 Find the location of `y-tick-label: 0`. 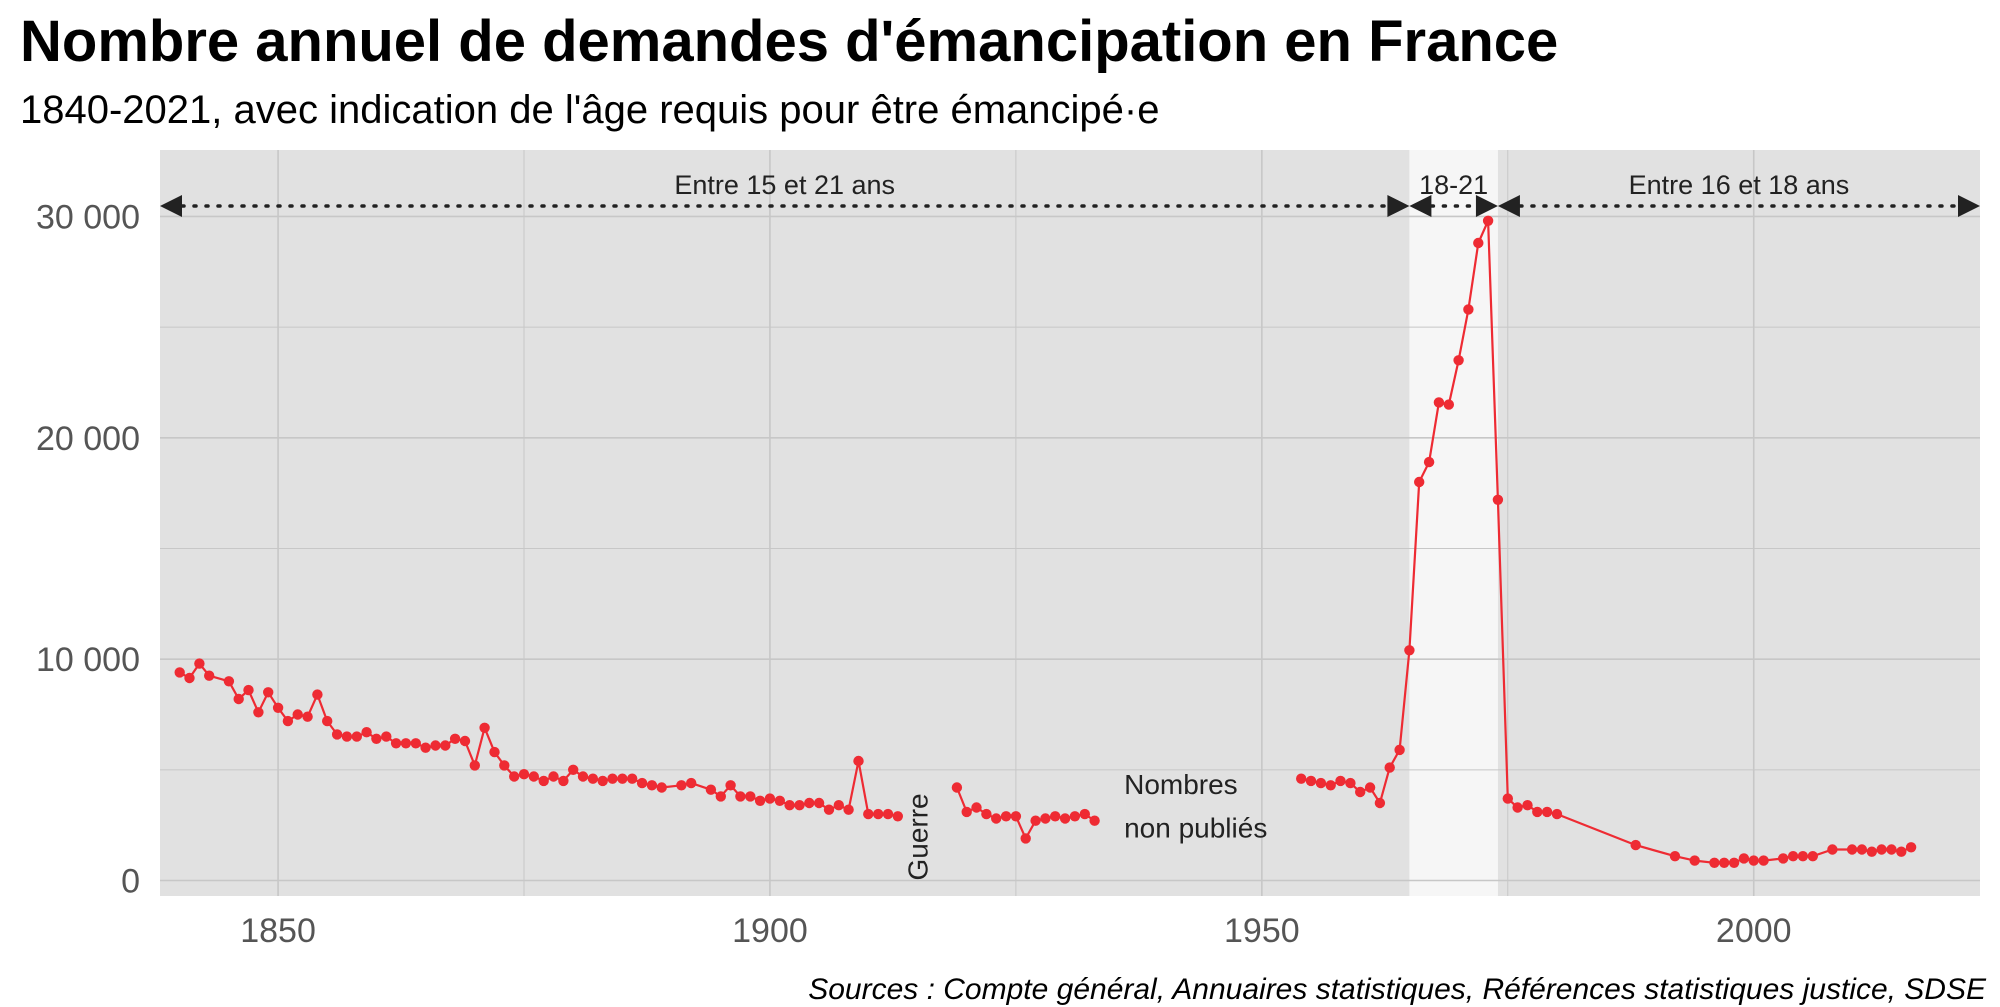

y-tick-label: 0 is located at coordinates (130, 882).